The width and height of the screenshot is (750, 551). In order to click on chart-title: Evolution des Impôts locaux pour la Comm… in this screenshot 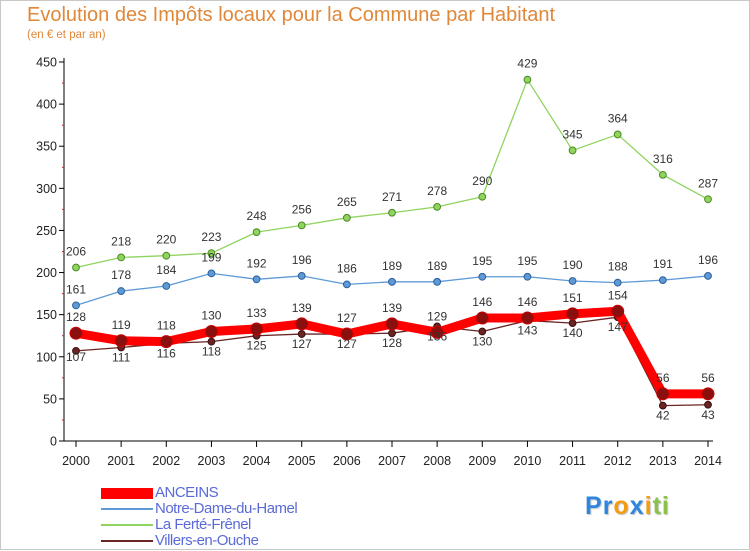, I will do `click(291, 15)`.